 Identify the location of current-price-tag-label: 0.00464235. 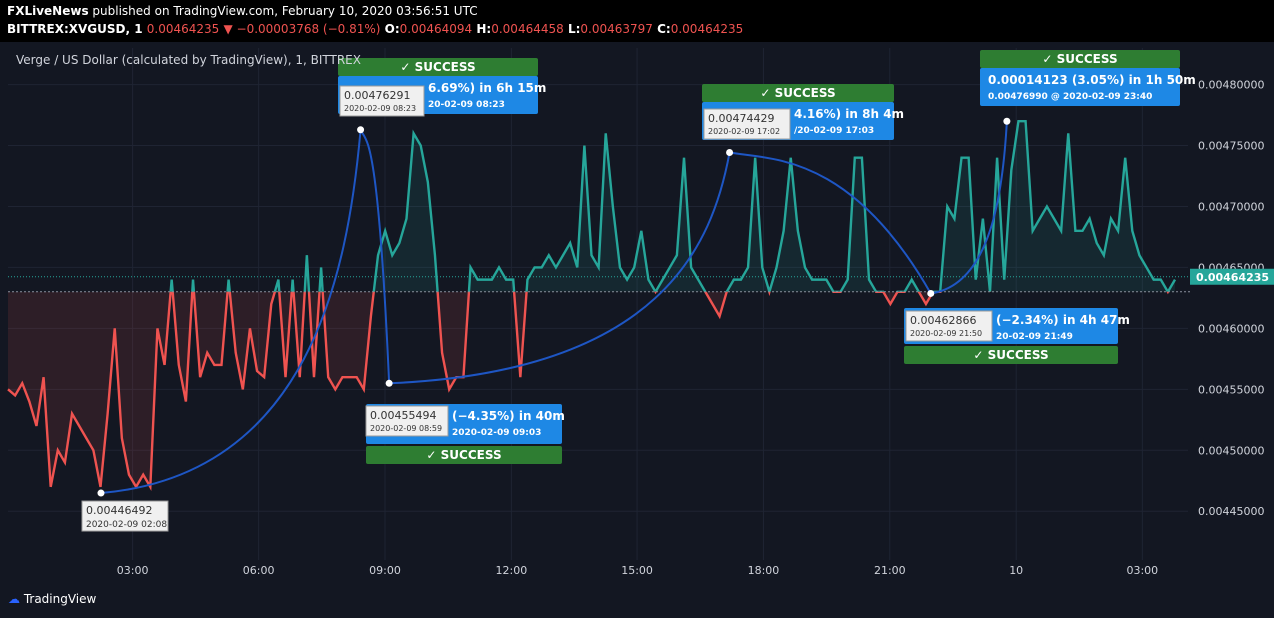
(1232, 277).